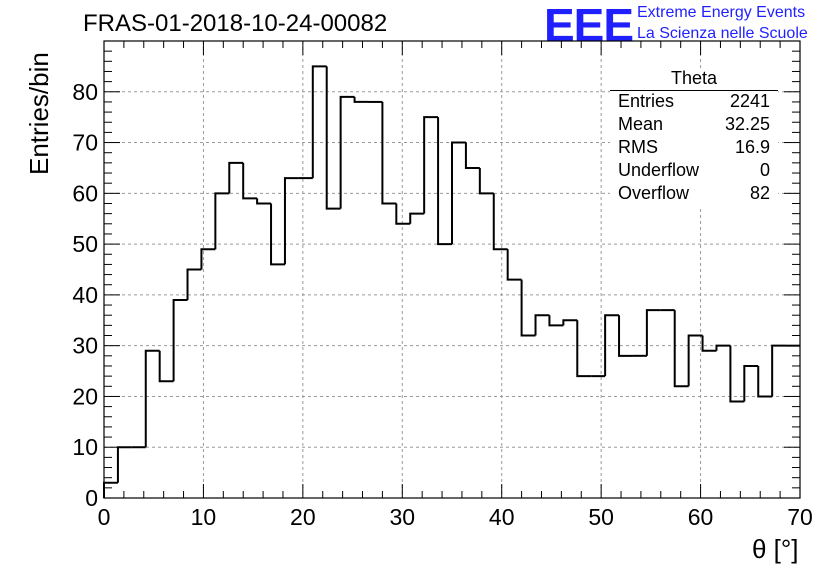 The width and height of the screenshot is (836, 572). What do you see at coordinates (502, 517) in the screenshot?
I see `x-tick-label: 40` at bounding box center [502, 517].